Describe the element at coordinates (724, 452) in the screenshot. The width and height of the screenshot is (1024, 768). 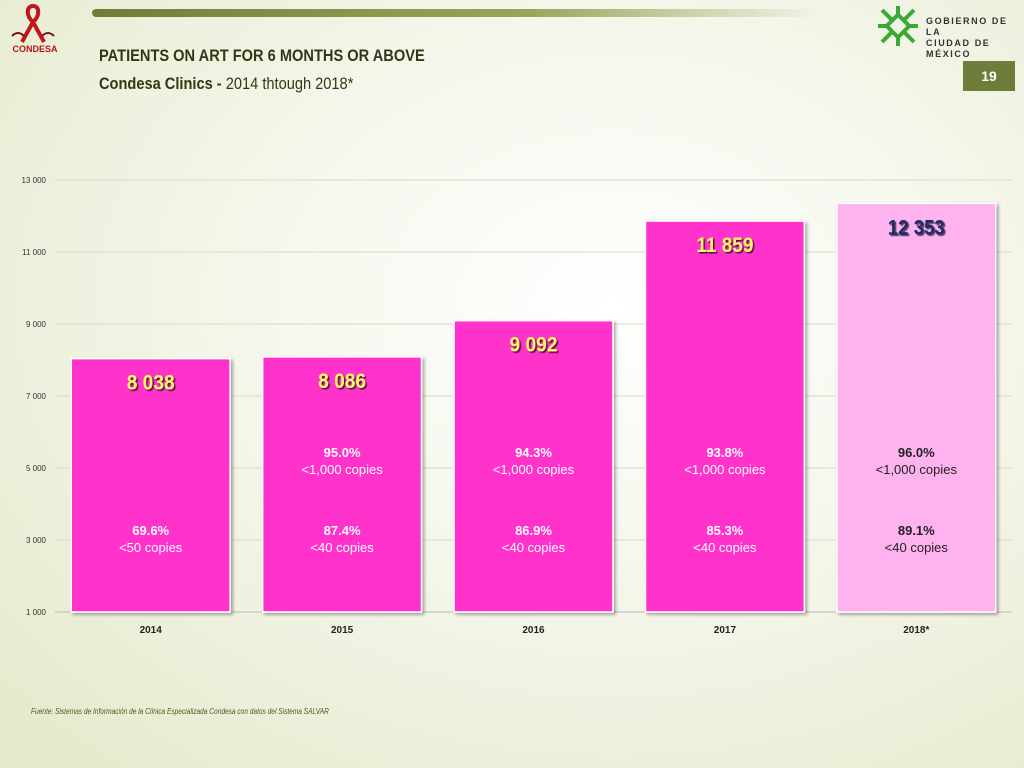
I see `annotation-pct-1000: 93.8%` at that location.